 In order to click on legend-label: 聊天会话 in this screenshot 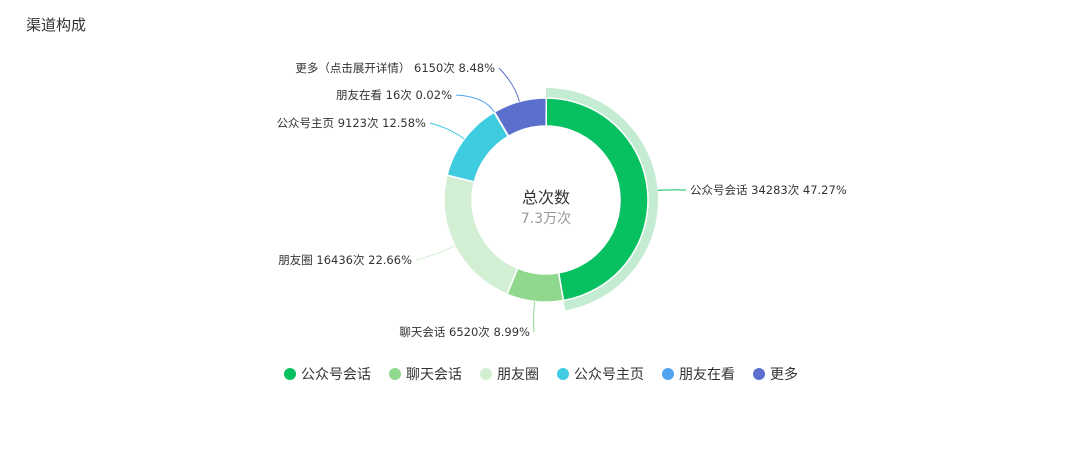, I will do `click(434, 375)`.